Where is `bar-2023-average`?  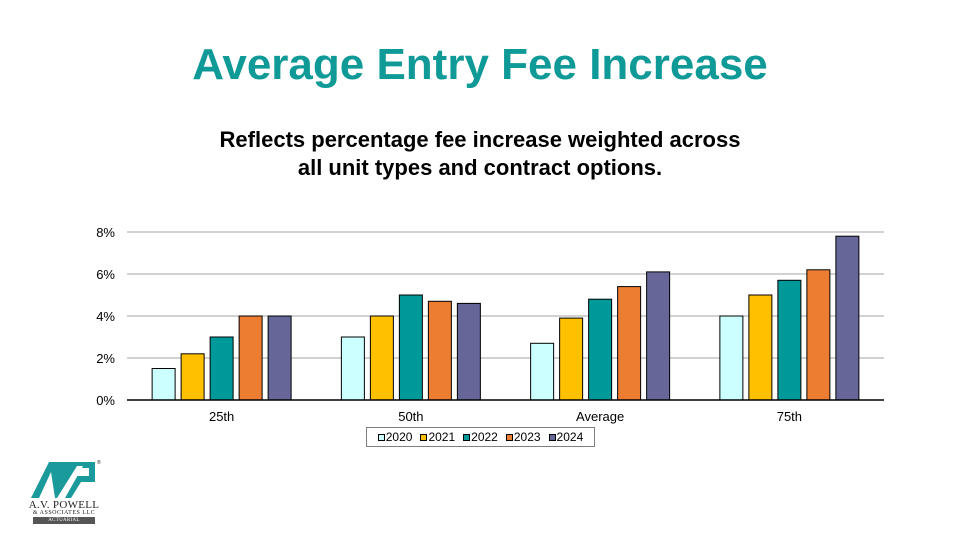
bar-2023-average is located at coordinates (629, 343).